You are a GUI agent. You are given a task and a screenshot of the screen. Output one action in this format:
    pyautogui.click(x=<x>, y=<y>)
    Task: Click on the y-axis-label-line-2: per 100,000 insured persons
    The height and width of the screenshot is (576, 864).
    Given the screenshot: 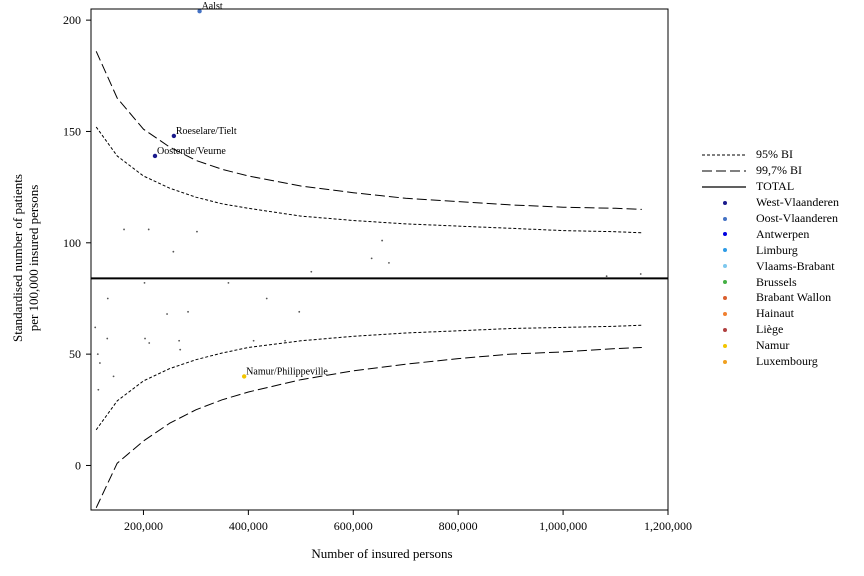 What is the action you would take?
    pyautogui.click(x=33, y=258)
    